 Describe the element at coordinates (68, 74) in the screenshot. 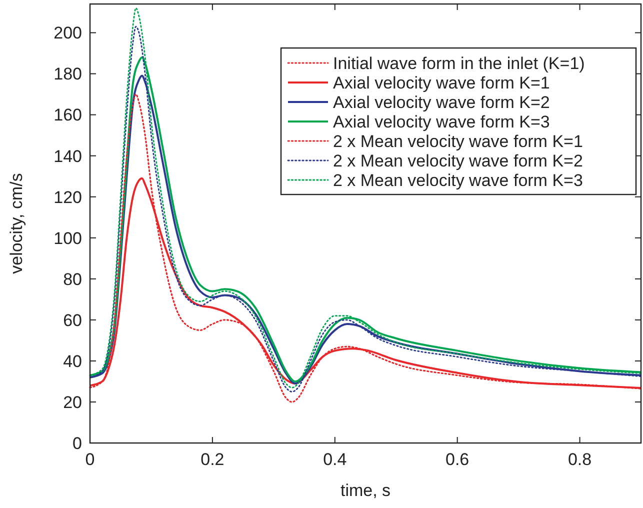

I see `y-tick-label: 180` at that location.